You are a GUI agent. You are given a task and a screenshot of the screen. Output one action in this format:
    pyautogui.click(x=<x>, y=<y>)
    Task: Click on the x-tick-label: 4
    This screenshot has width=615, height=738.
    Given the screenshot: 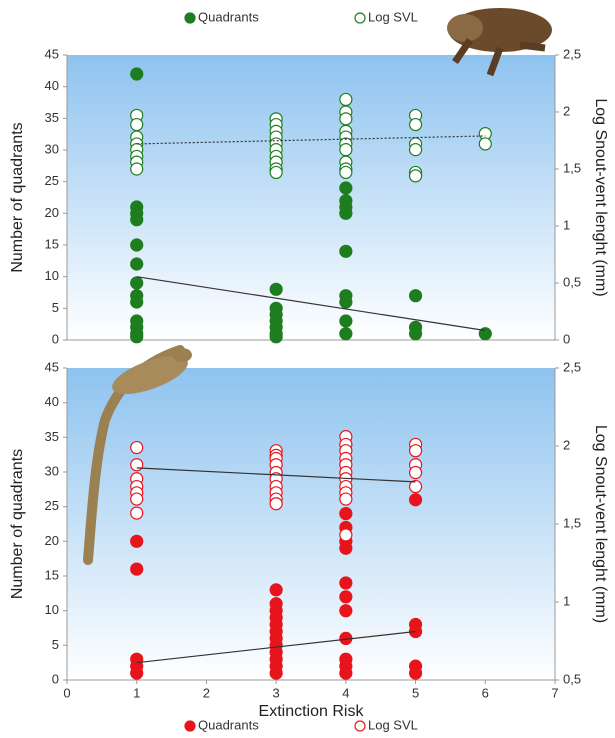 What is the action you would take?
    pyautogui.click(x=345, y=692)
    